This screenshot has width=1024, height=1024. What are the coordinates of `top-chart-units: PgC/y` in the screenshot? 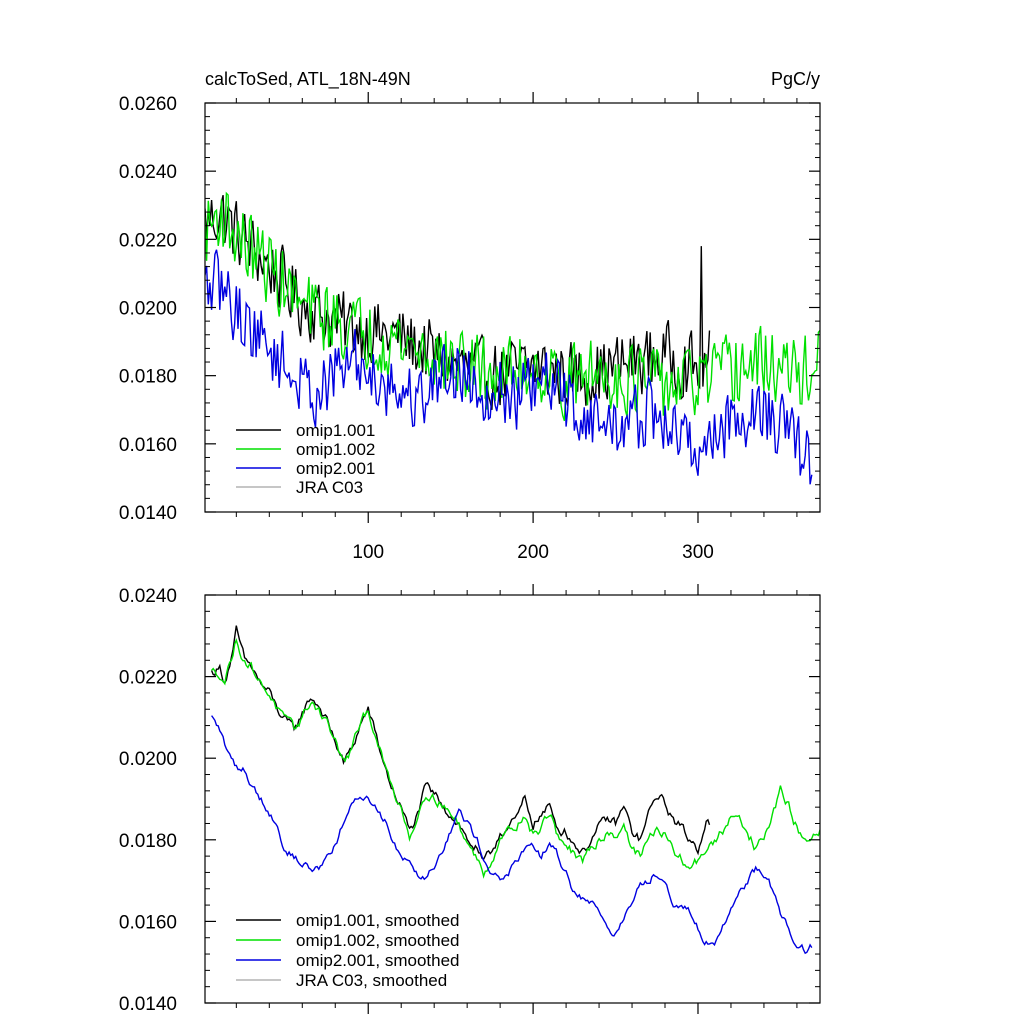 It's located at (795, 79).